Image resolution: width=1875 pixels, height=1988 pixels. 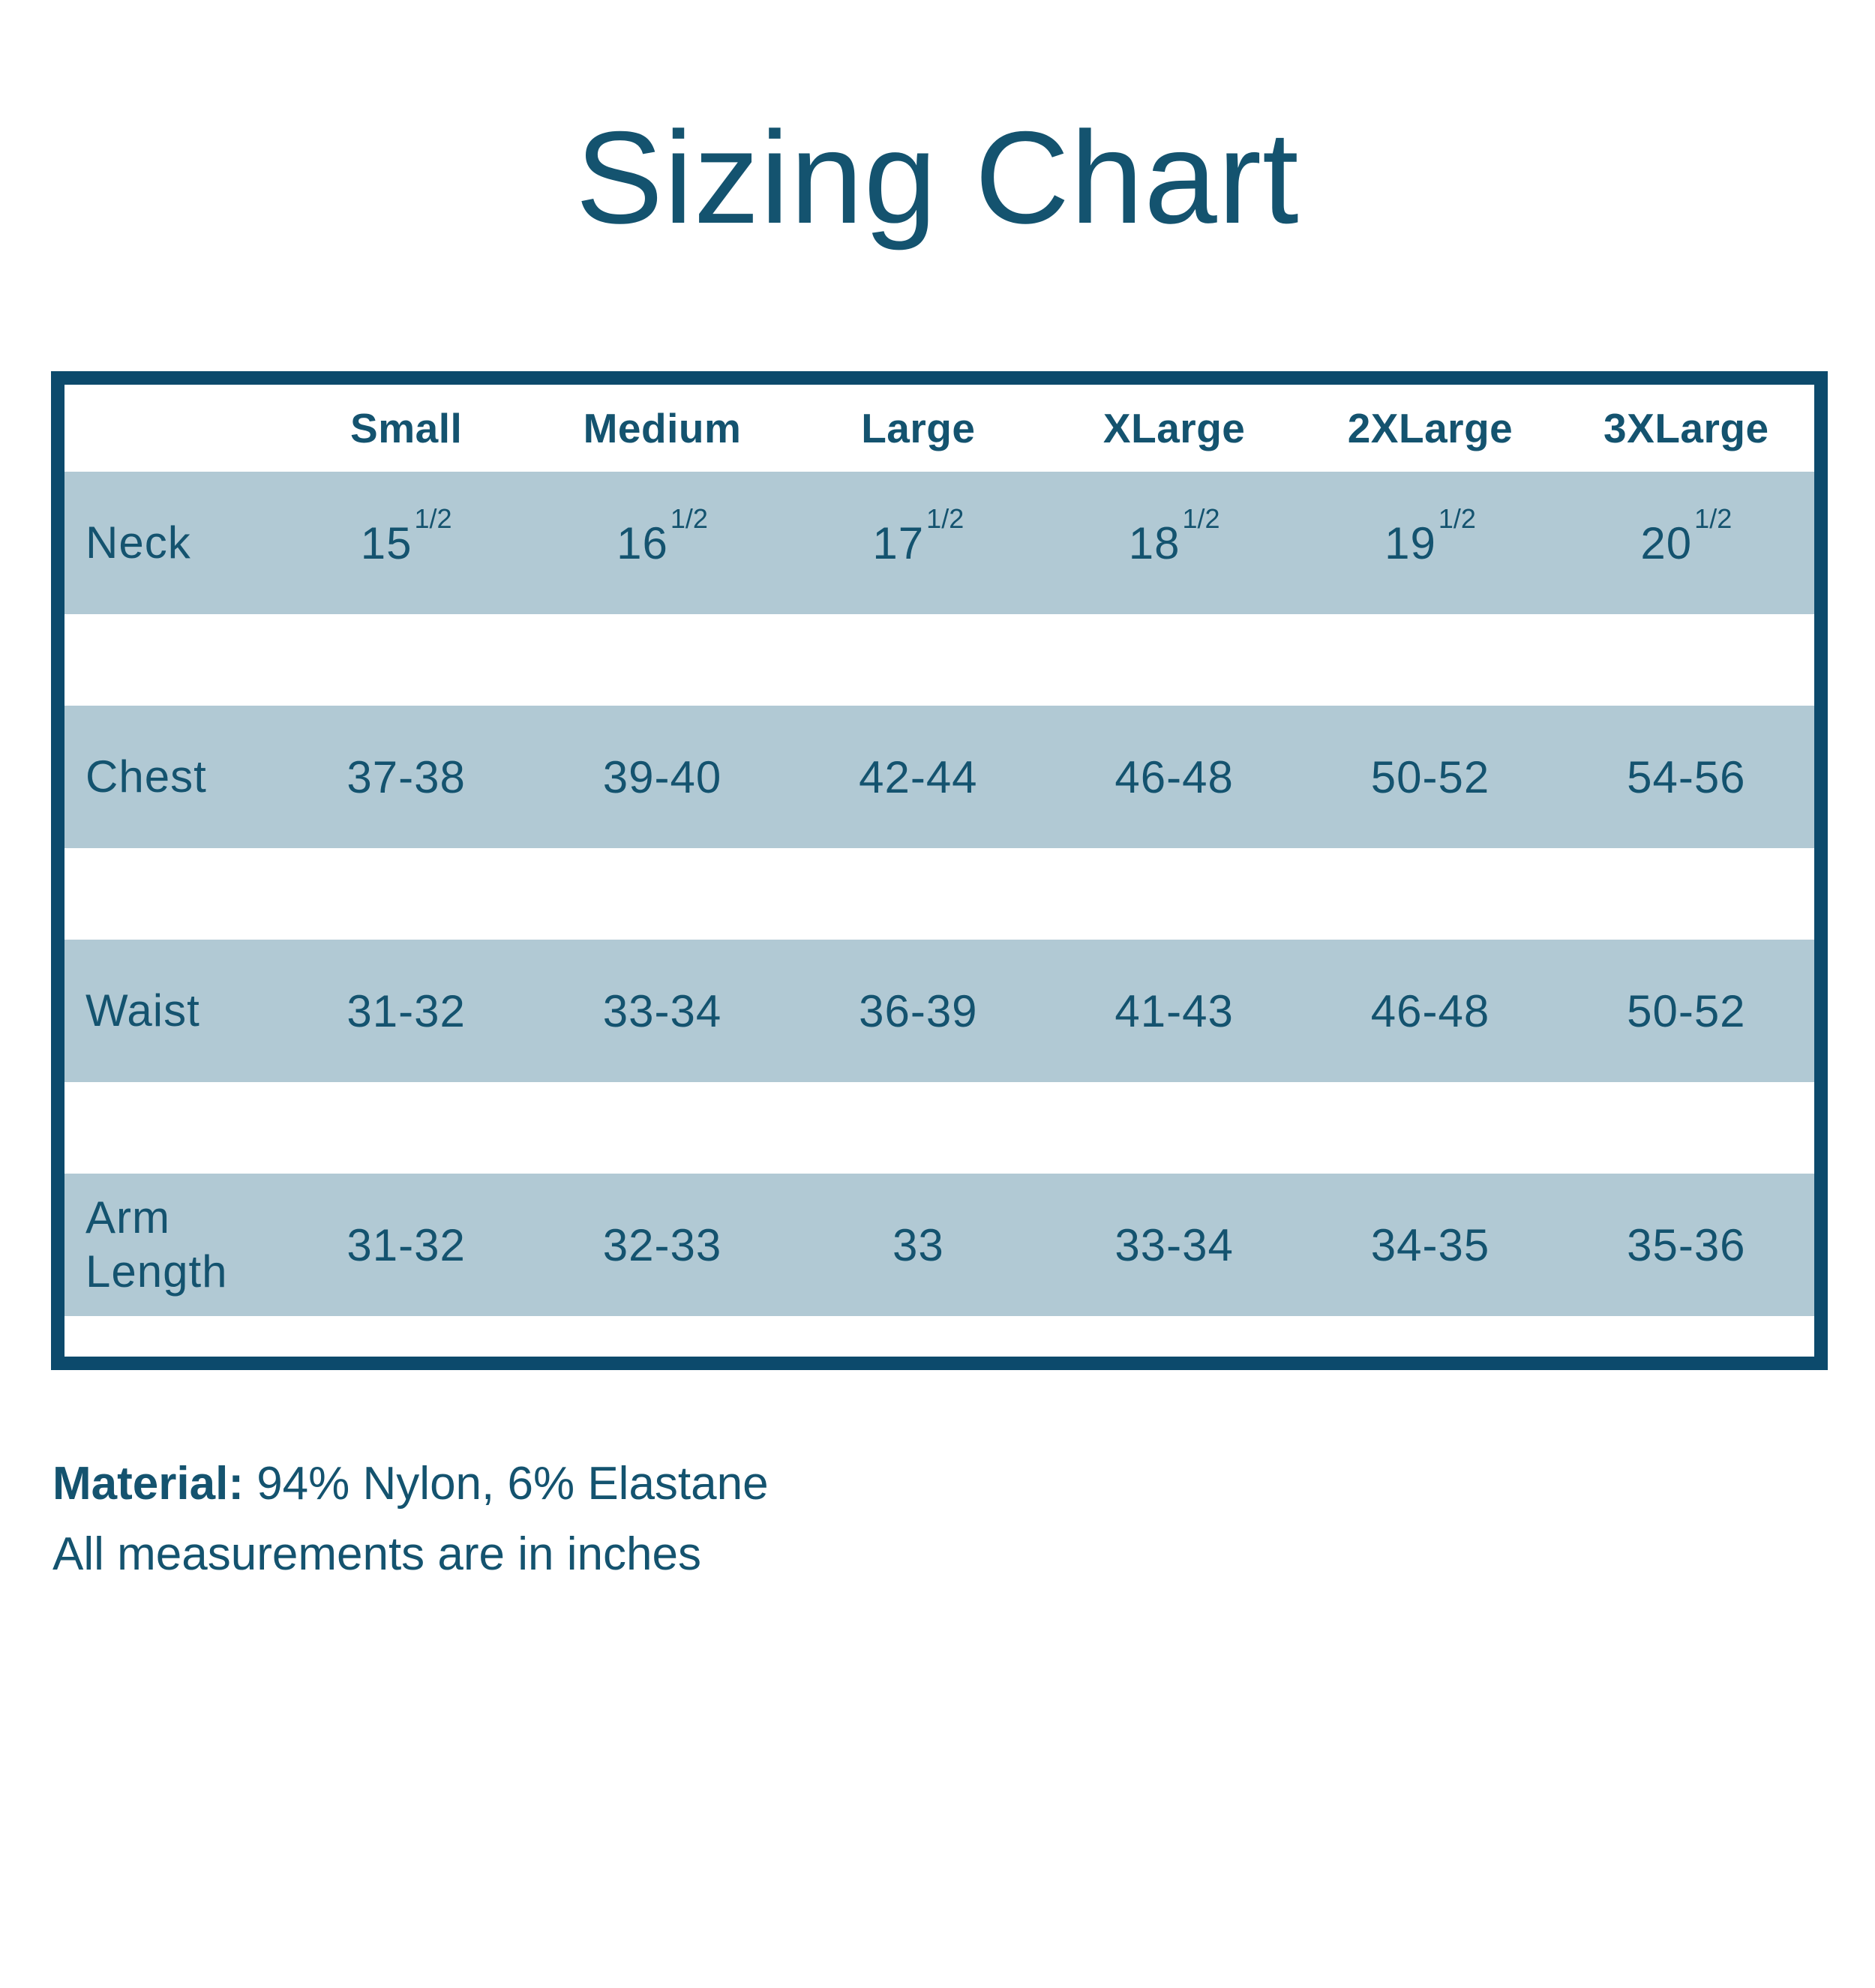 I want to click on column-header: 2XLarge, so click(x=1430, y=428).